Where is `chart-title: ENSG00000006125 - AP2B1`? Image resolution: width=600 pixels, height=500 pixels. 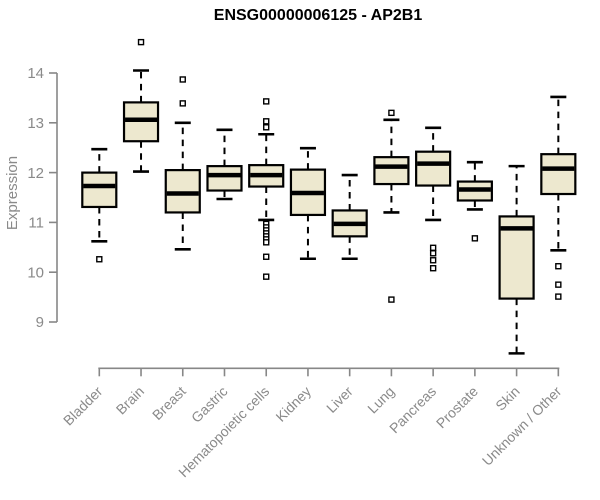
chart-title: ENSG00000006125 - AP2B1 is located at coordinates (318, 15).